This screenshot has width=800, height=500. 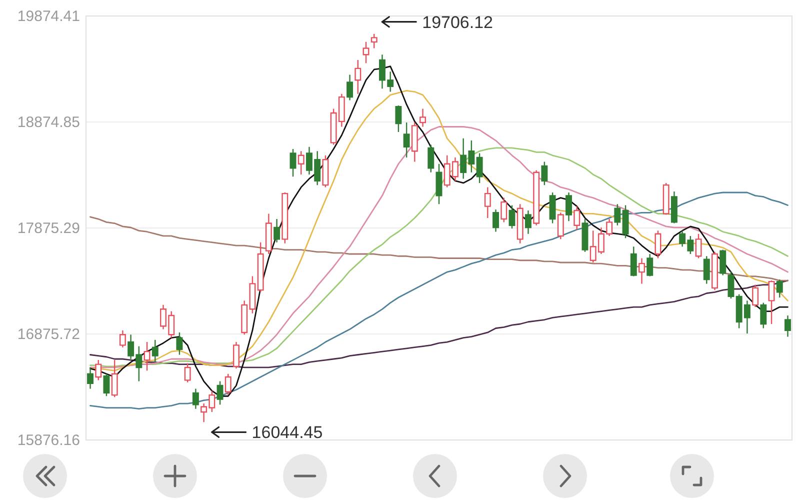 What do you see at coordinates (48, 440) in the screenshot?
I see `y-tick-label: 15876.16` at bounding box center [48, 440].